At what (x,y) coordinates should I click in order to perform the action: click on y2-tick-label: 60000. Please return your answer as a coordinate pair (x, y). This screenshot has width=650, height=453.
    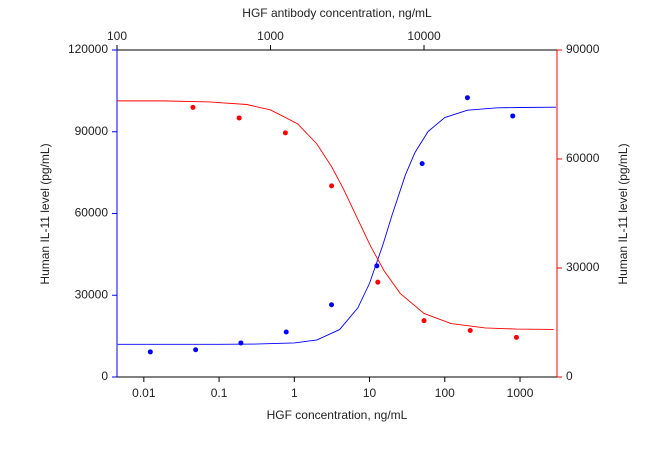
    Looking at the image, I should click on (583, 158).